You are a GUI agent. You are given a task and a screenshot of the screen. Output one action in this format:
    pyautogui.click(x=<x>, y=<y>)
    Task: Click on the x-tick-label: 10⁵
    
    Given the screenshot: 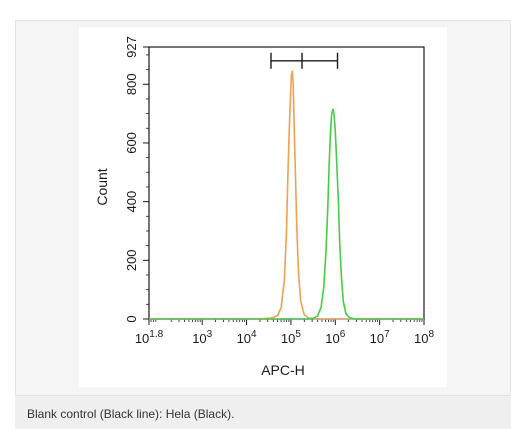 What is the action you would take?
    pyautogui.click(x=291, y=337)
    